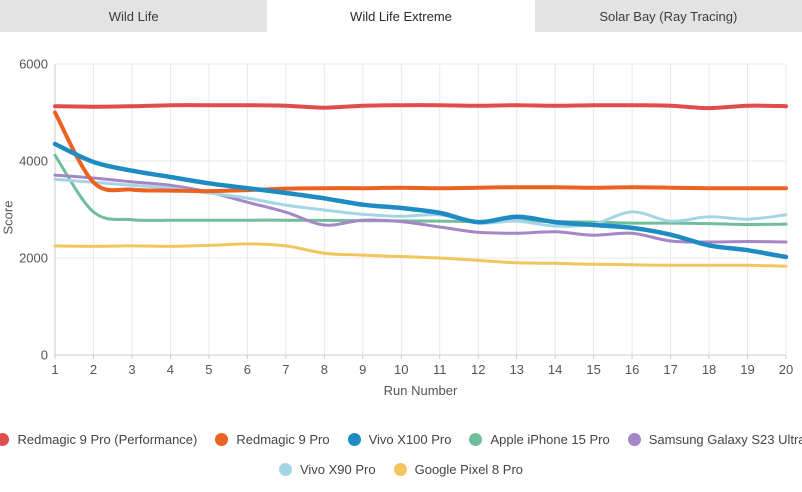 The height and width of the screenshot is (492, 802). Describe the element at coordinates (593, 369) in the screenshot. I see `x-tick-label: 15` at that location.